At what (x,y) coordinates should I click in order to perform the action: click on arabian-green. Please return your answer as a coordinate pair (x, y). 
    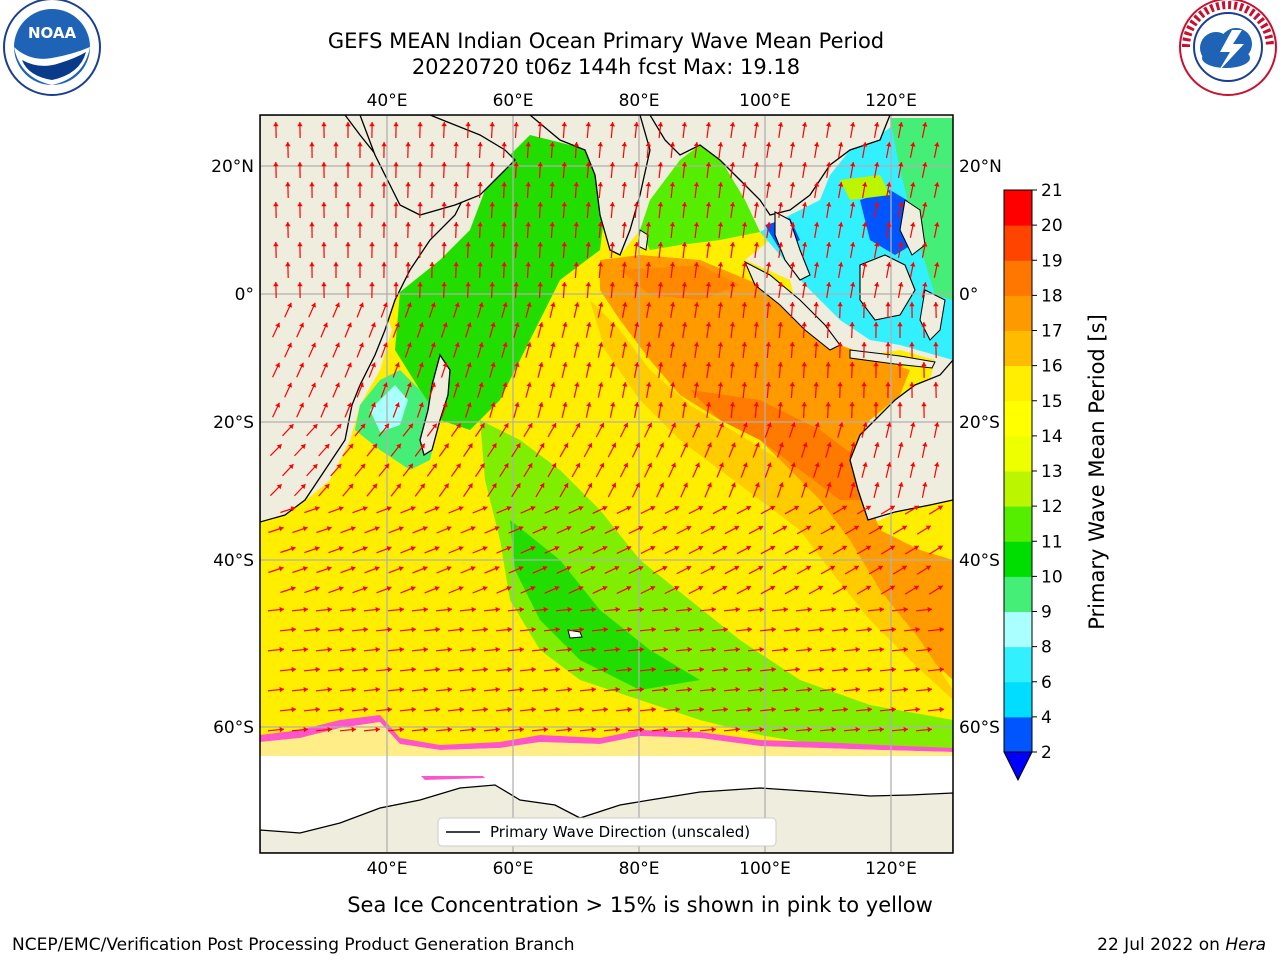
    Looking at the image, I should click on (500, 282).